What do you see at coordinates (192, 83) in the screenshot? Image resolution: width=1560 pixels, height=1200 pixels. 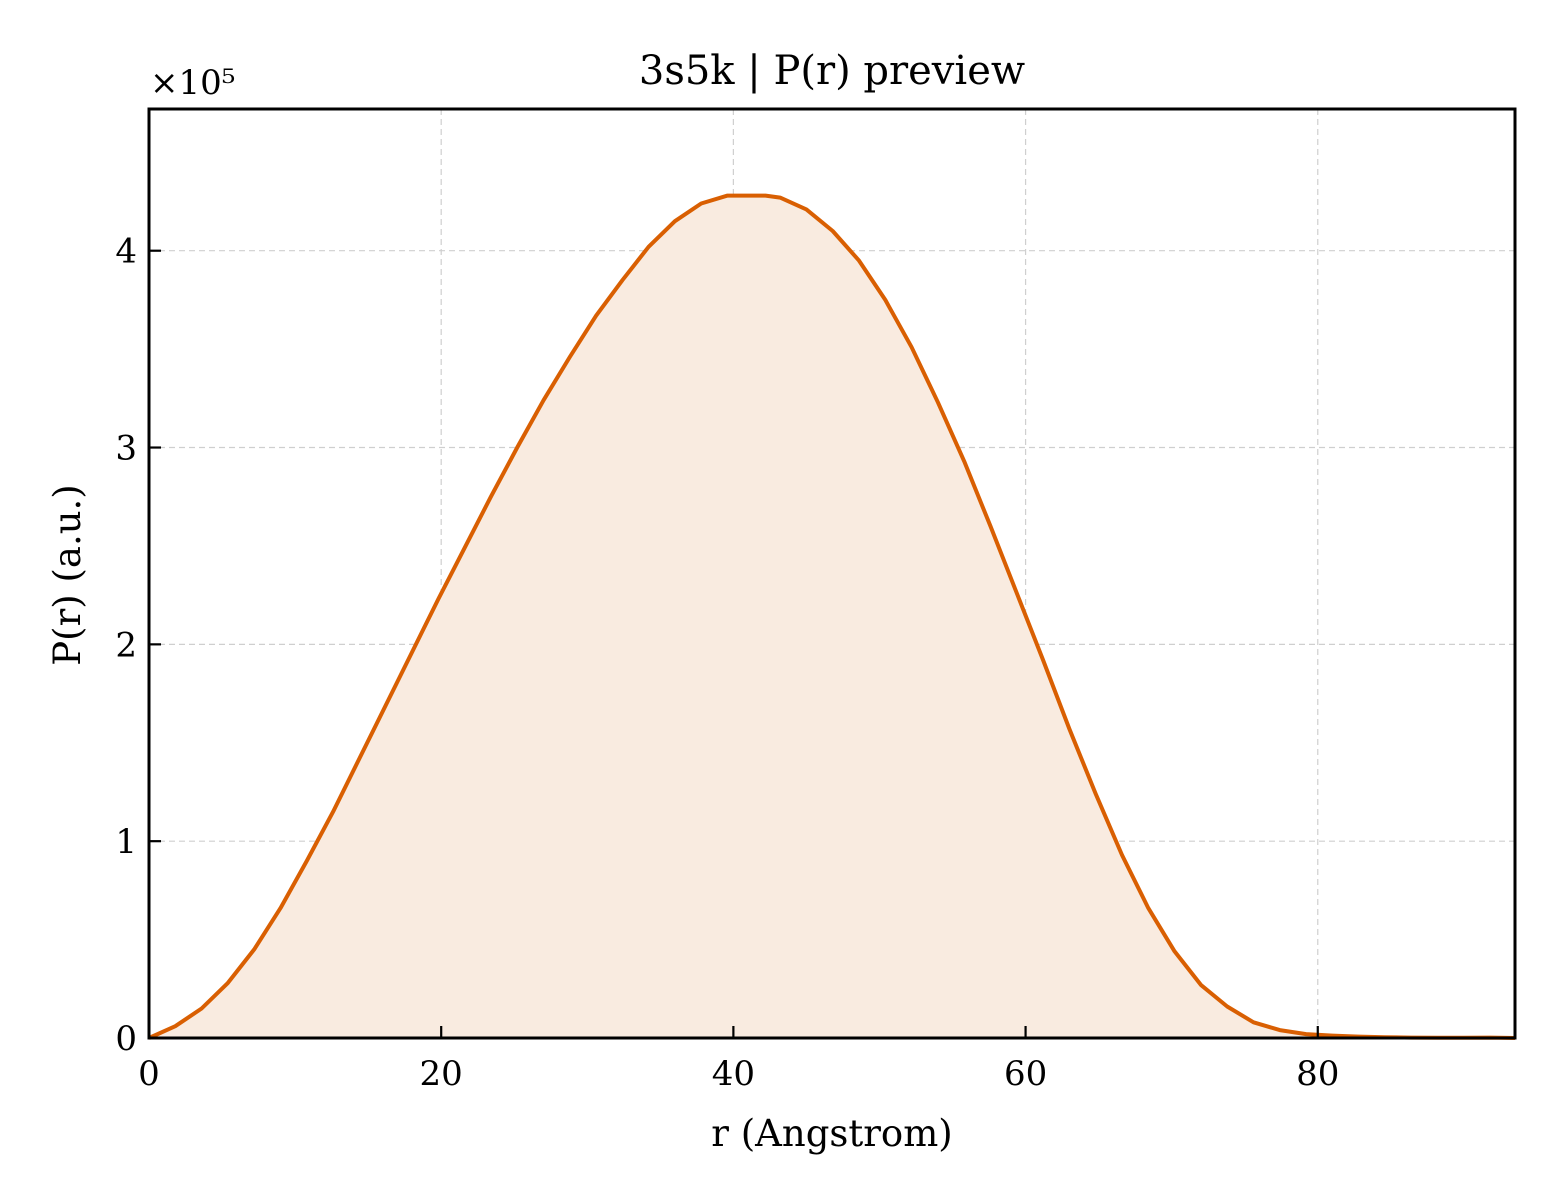 I see `y-axis-multiplier: ×10⁵` at bounding box center [192, 83].